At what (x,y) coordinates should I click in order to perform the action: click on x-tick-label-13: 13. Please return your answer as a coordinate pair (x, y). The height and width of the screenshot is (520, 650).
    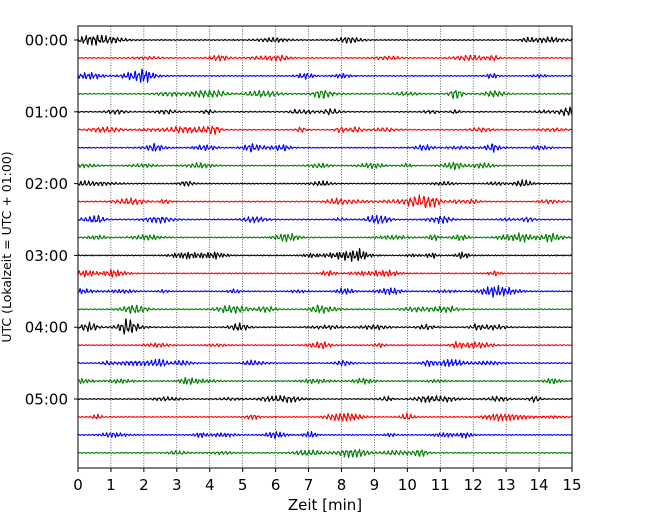
    Looking at the image, I should click on (506, 485).